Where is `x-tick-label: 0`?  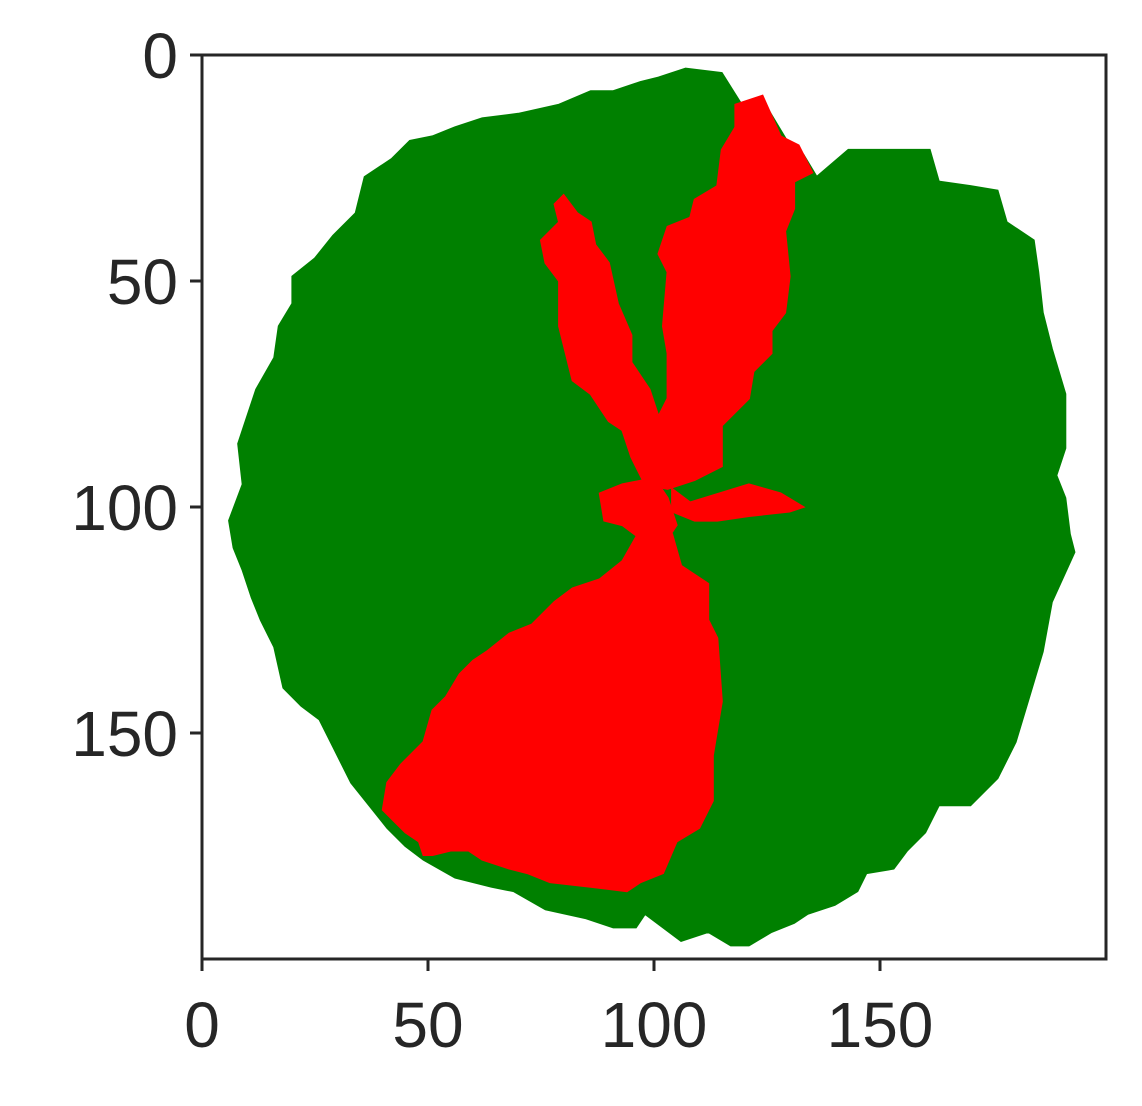 x-tick-label: 0 is located at coordinates (202, 1025).